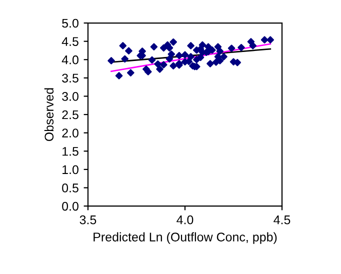  I want to click on y-tick-label: 3.0, so click(70, 96).